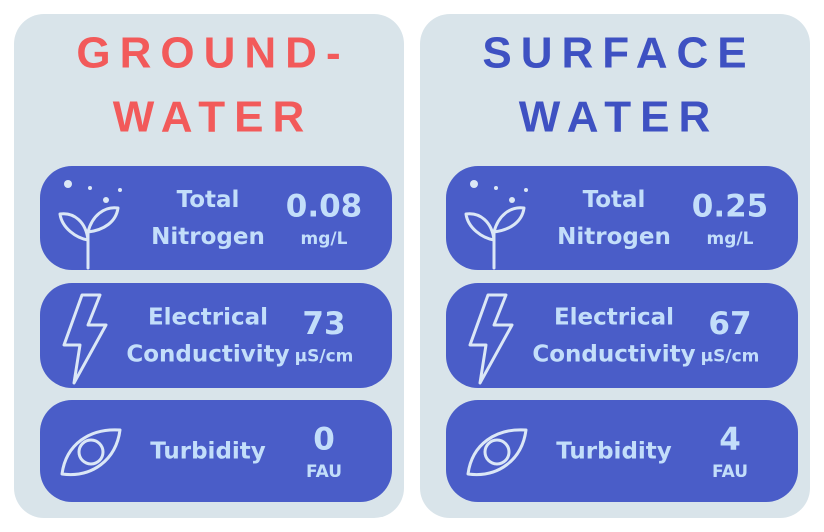  I want to click on metric-value: 0, so click(324, 440).